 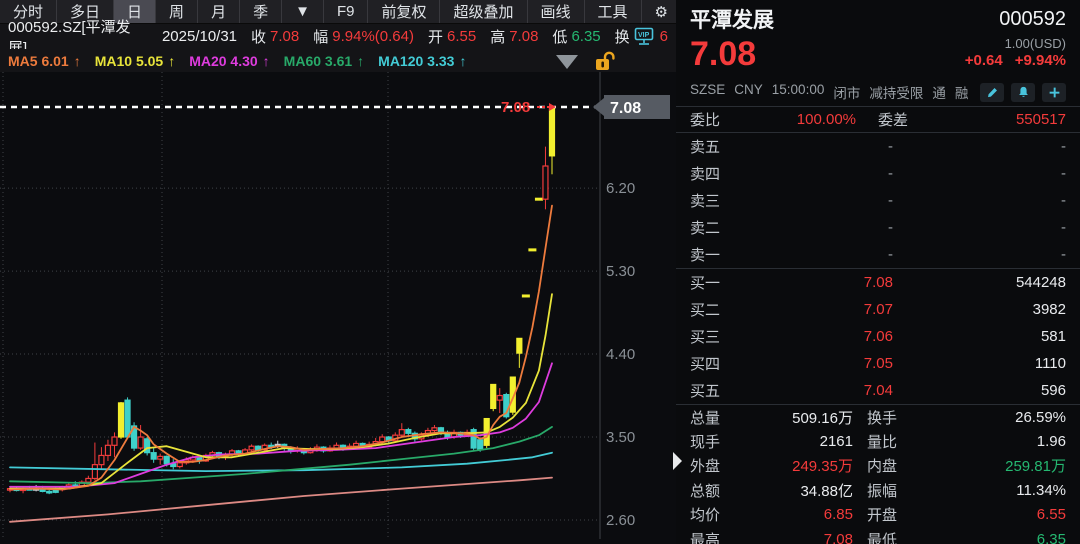 What do you see at coordinates (604, 62) in the screenshot?
I see `unlock-icon` at bounding box center [604, 62].